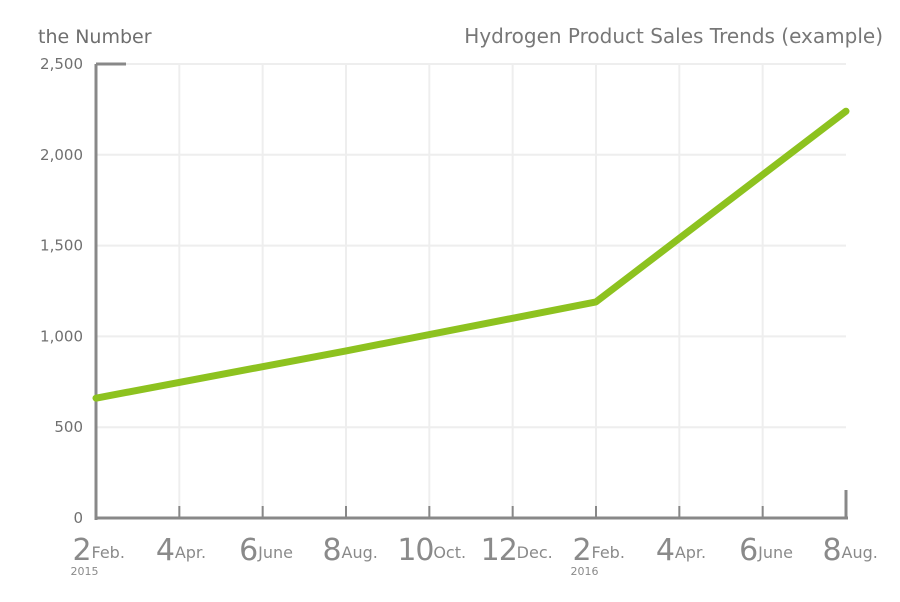  Describe the element at coordinates (535, 552) in the screenshot. I see `x-tick-month: Dec.` at that location.